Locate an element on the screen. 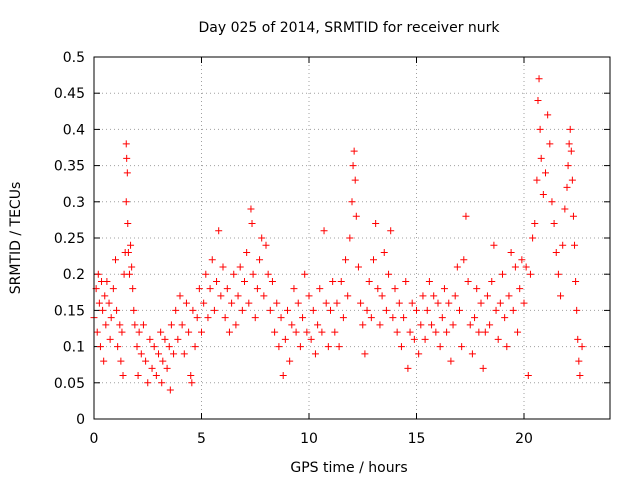  y-tick-label: 0.05 is located at coordinates (69, 384).